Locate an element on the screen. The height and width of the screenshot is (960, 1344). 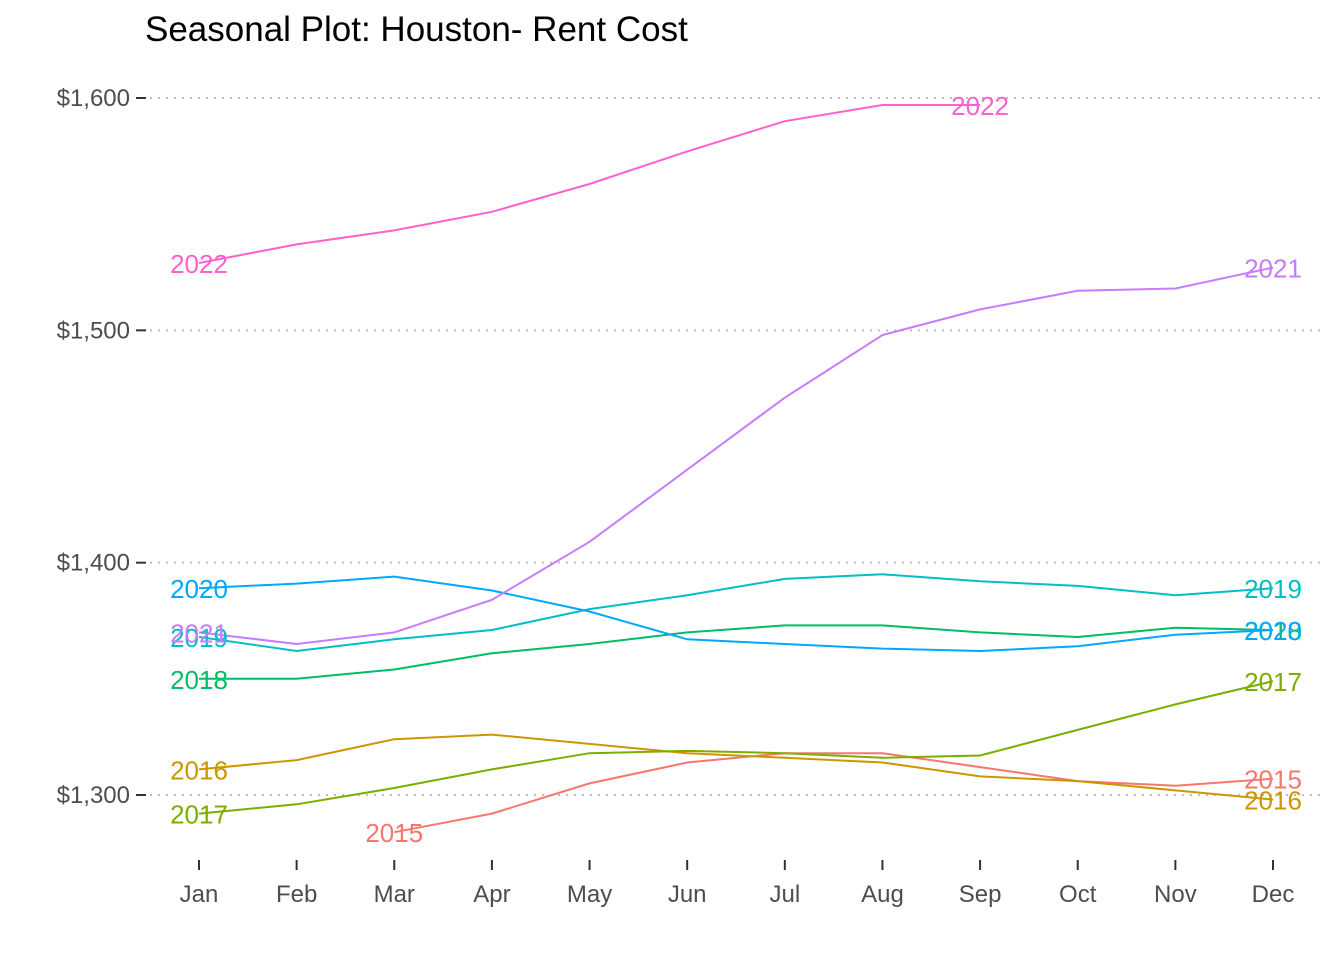
series-label-end-2018: 2018 is located at coordinates (1273, 631).